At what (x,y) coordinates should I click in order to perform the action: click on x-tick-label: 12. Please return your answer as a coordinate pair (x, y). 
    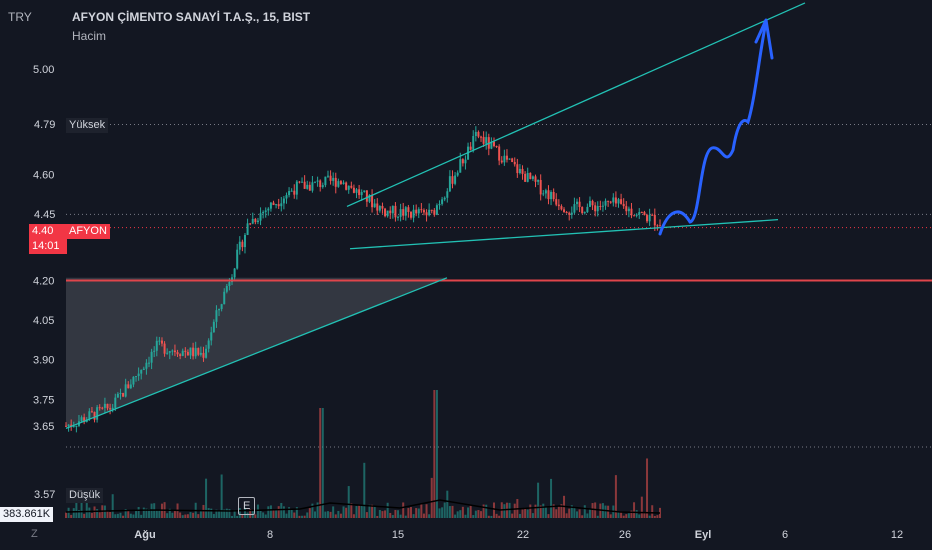
    Looking at the image, I should click on (897, 535).